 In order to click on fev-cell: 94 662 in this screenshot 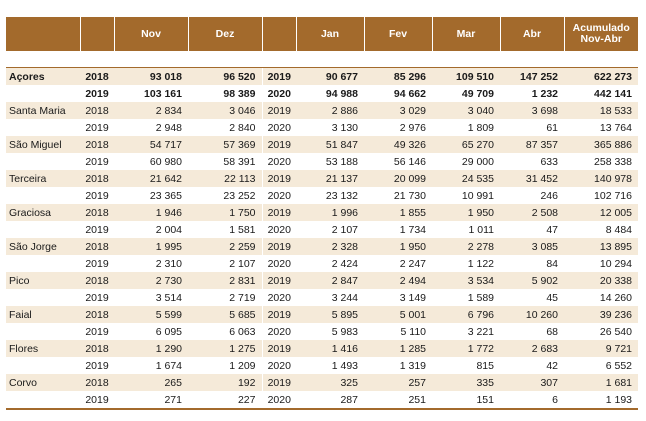, I will do `click(409, 93)`.